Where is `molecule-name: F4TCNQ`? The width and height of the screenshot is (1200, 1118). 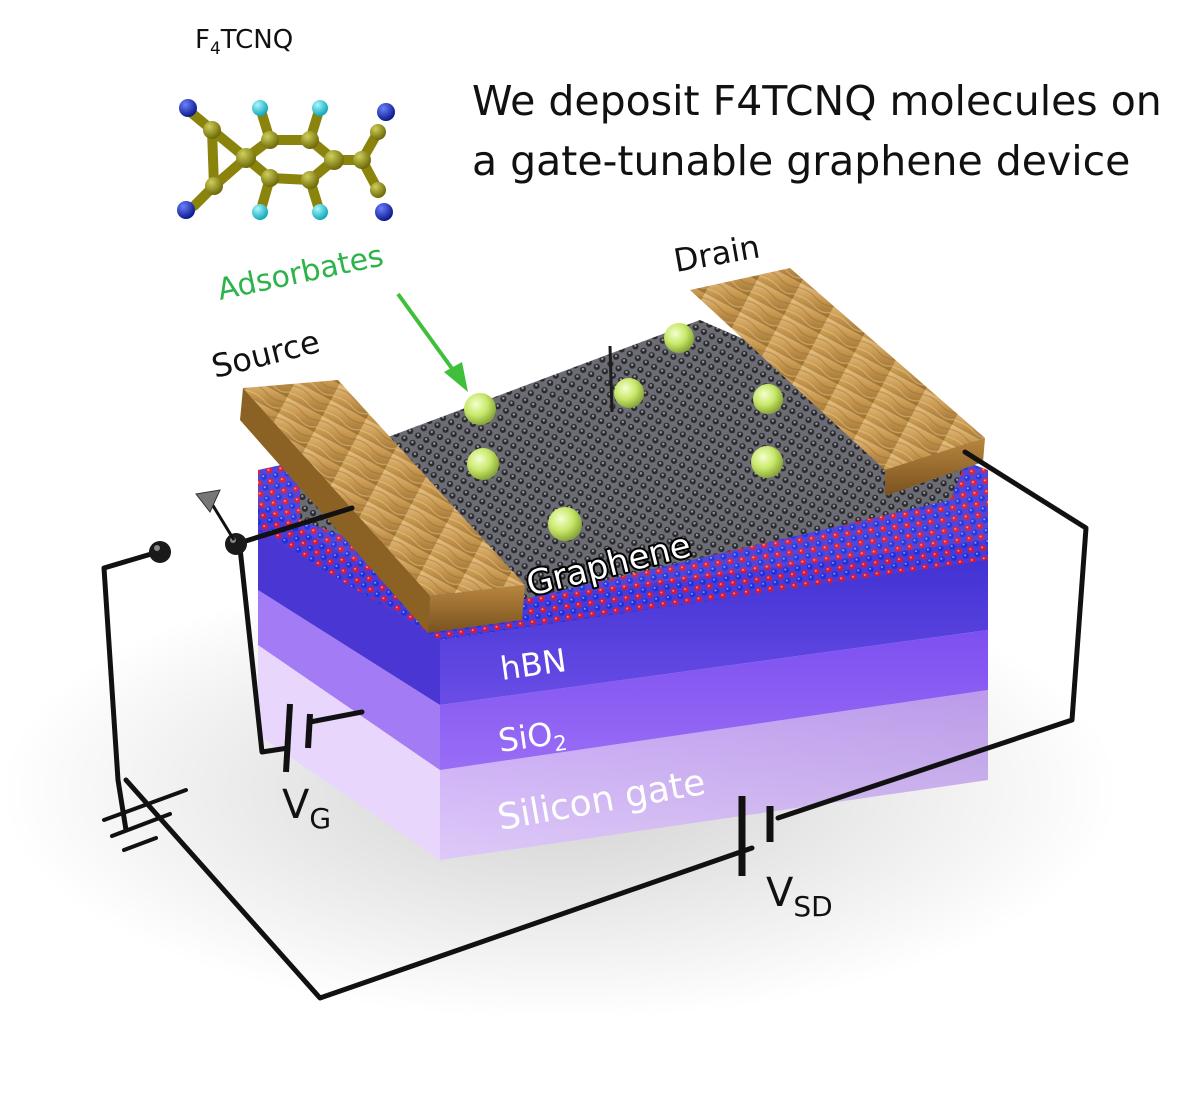 molecule-name: F4TCNQ is located at coordinates (244, 42).